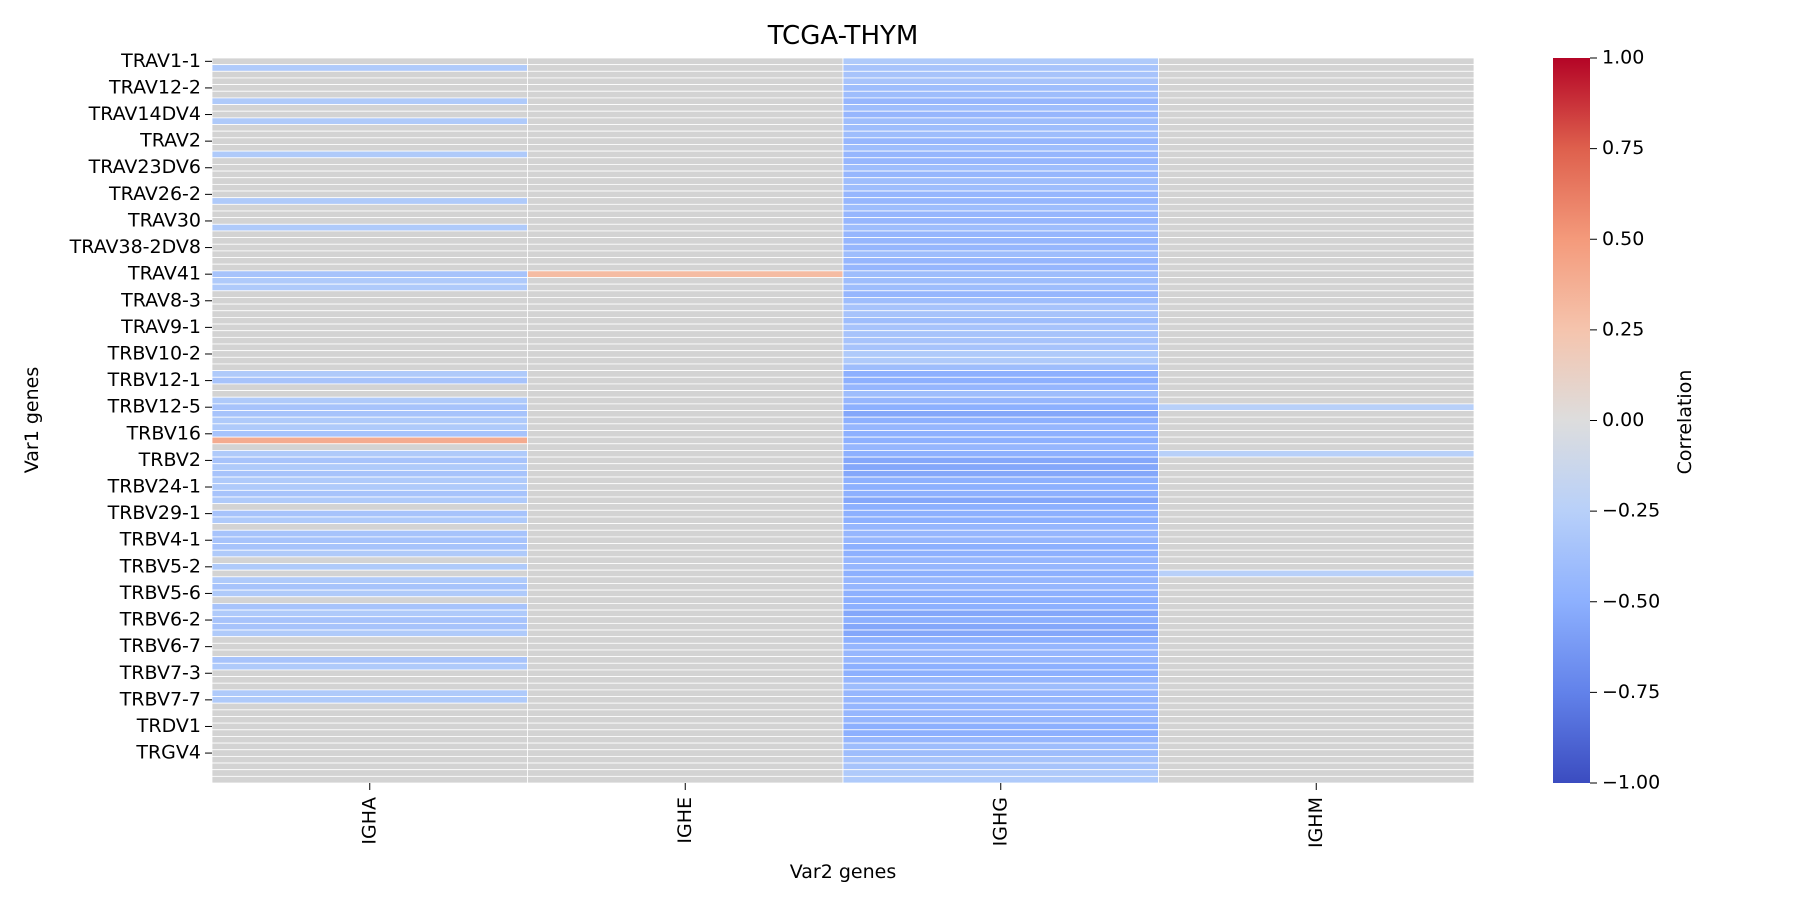 The width and height of the screenshot is (1800, 900). What do you see at coordinates (1623, 148) in the screenshot?
I see `colorbar-tick-label: 0.75` at bounding box center [1623, 148].